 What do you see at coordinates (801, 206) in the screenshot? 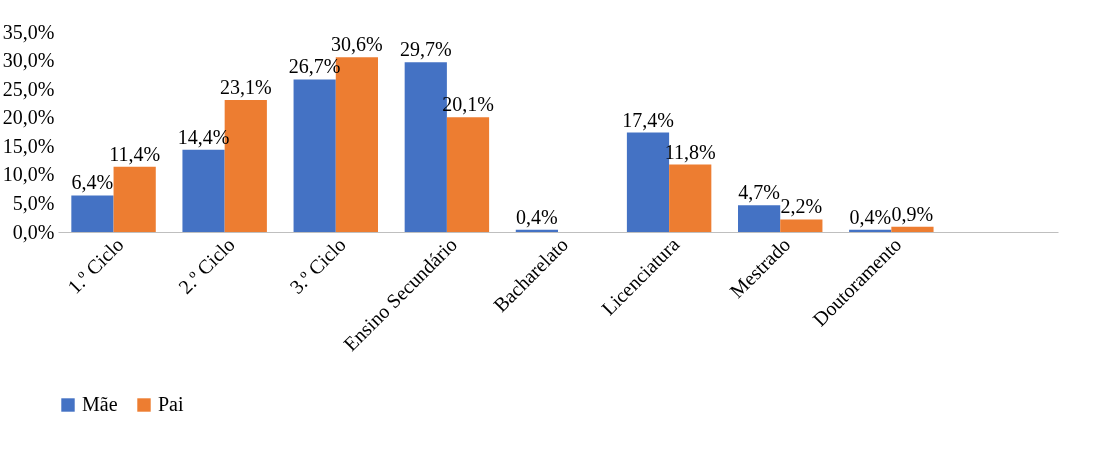
I see `data-label: 2,2%` at bounding box center [801, 206].